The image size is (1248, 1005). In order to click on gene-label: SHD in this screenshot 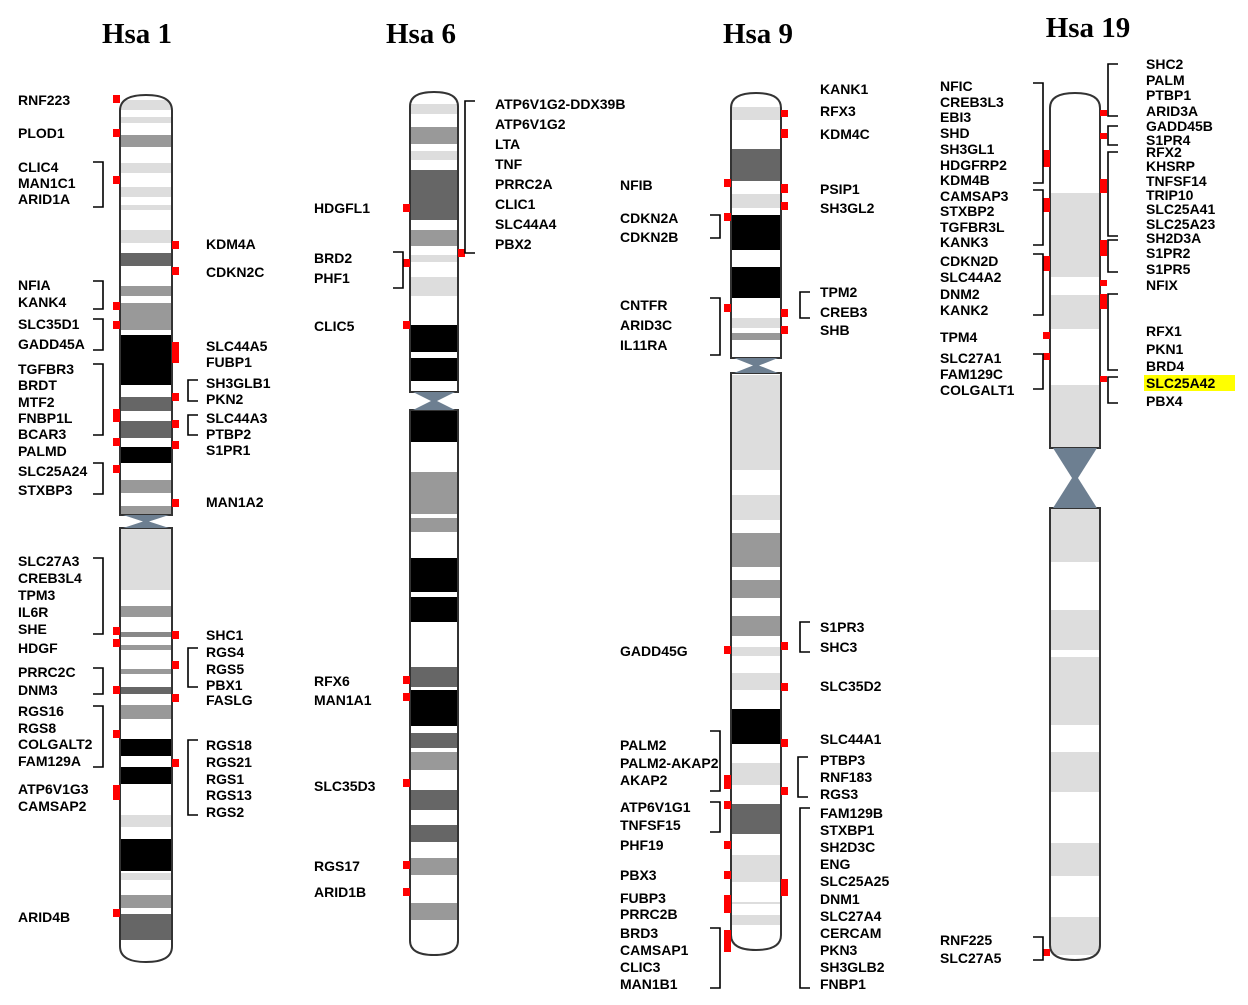, I will do `click(955, 133)`.